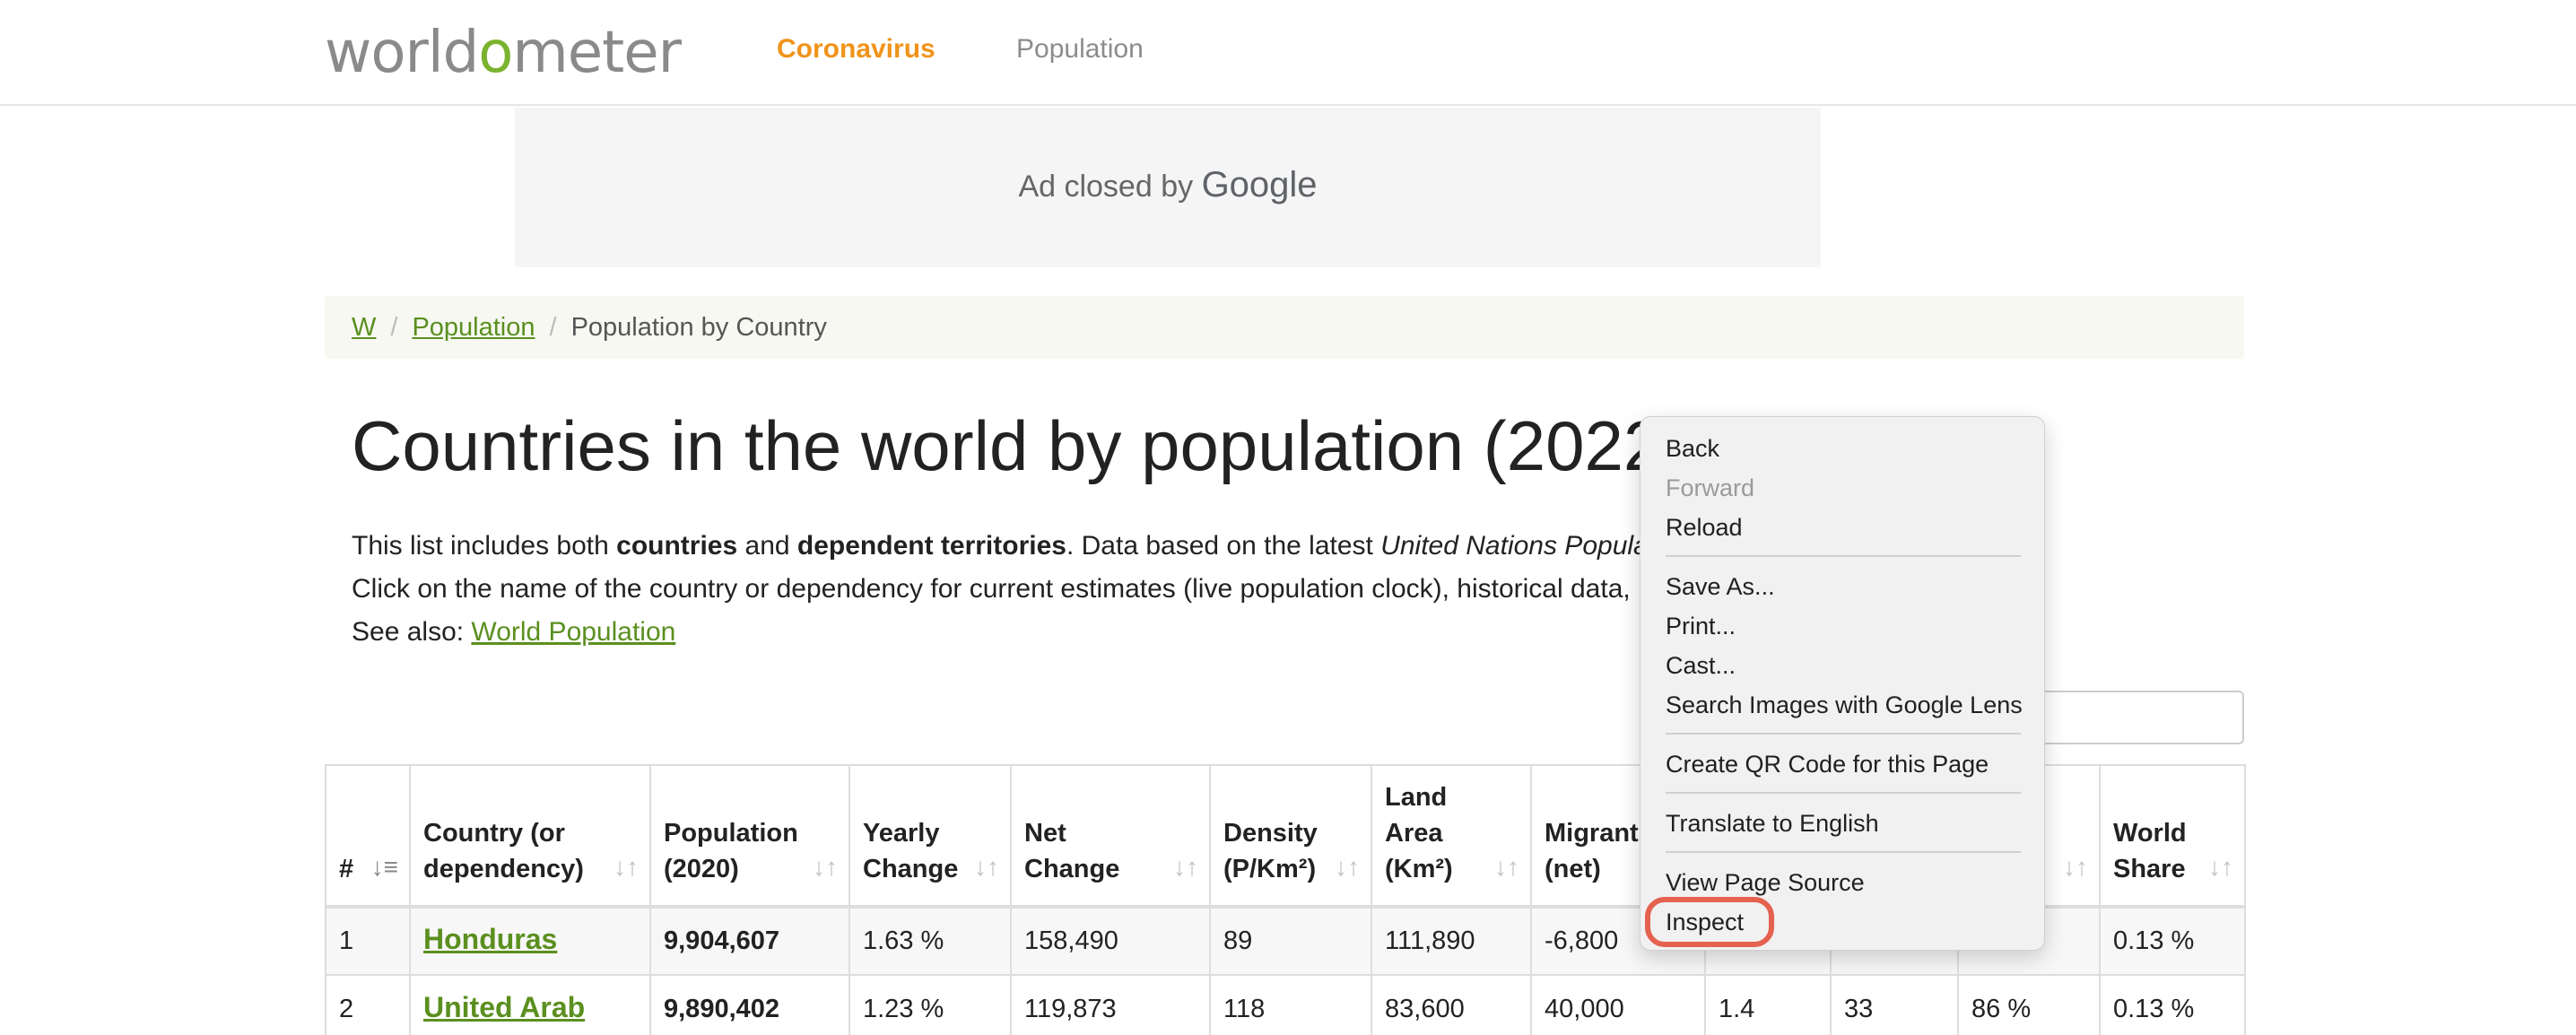 This screenshot has width=2576, height=1035. What do you see at coordinates (503, 53) in the screenshot?
I see `worldometer-logo: worldometer` at bounding box center [503, 53].